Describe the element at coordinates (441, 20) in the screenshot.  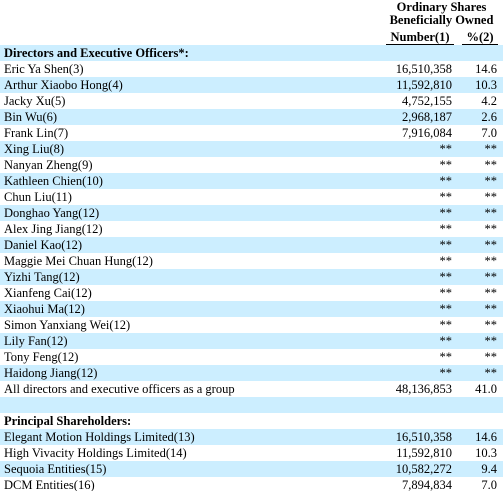
I see `header-line: Beneficially Owned` at that location.